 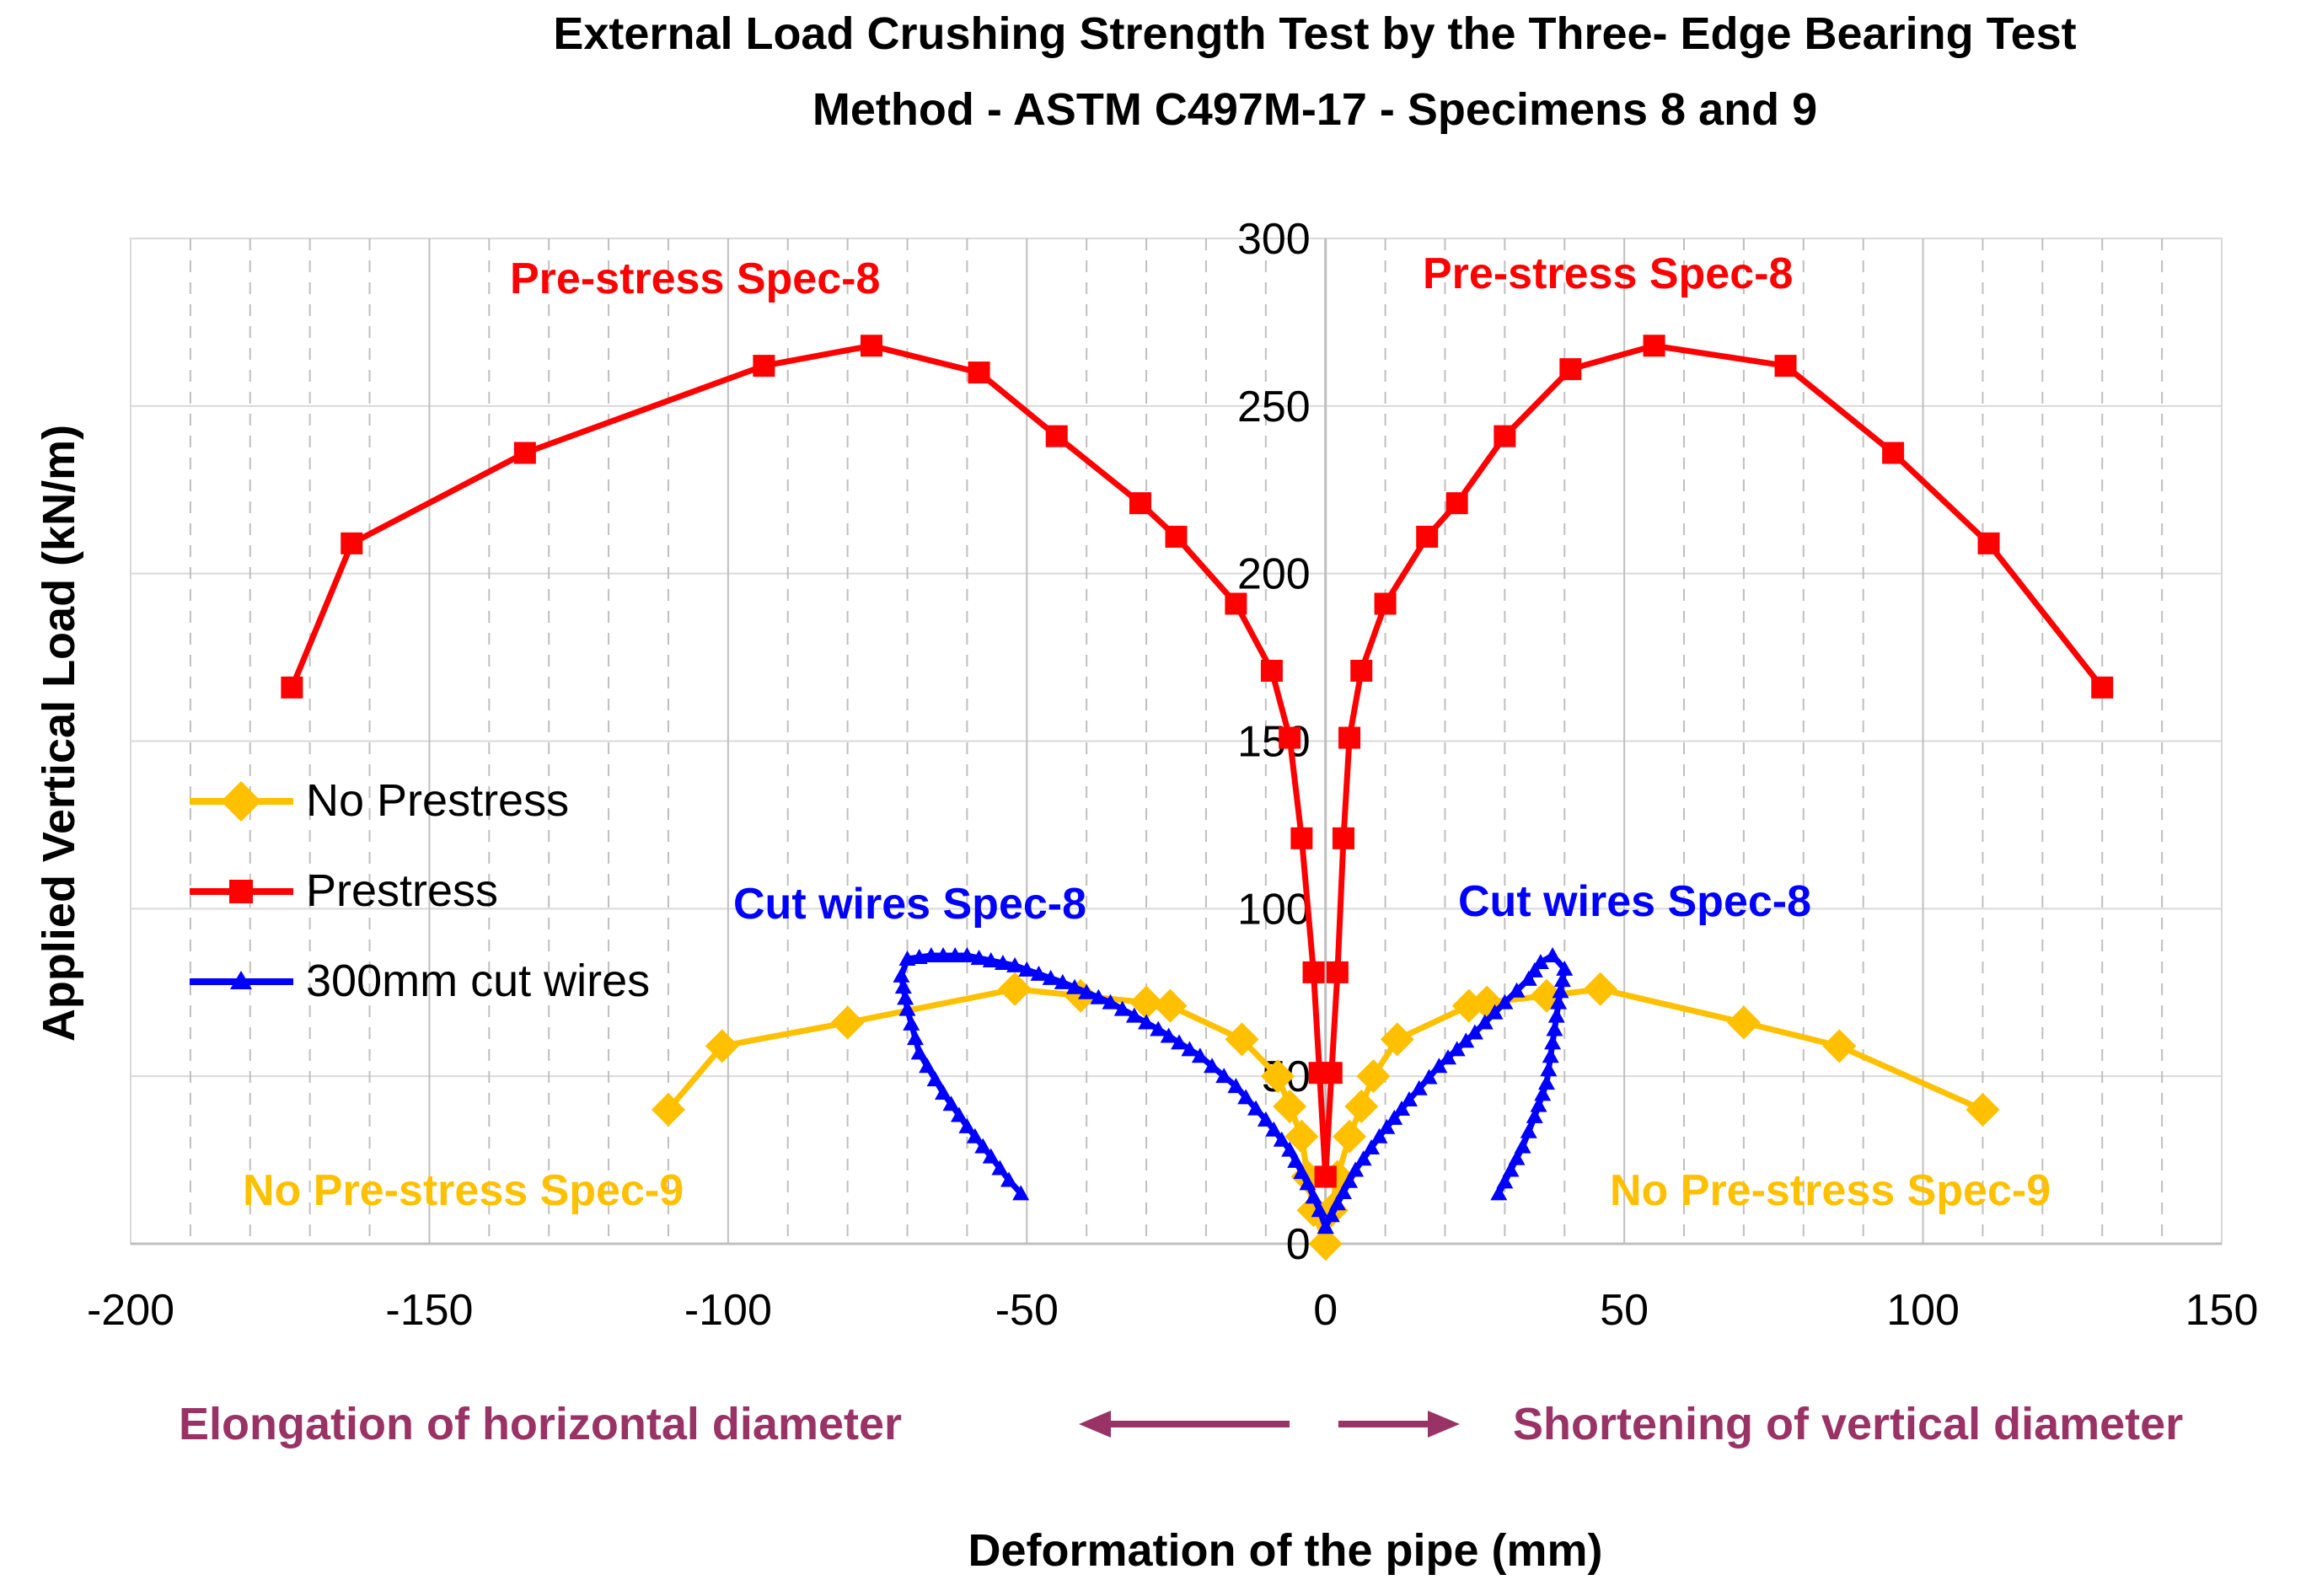 What do you see at coordinates (1274, 575) in the screenshot?
I see `y-tick-label: 200` at bounding box center [1274, 575].